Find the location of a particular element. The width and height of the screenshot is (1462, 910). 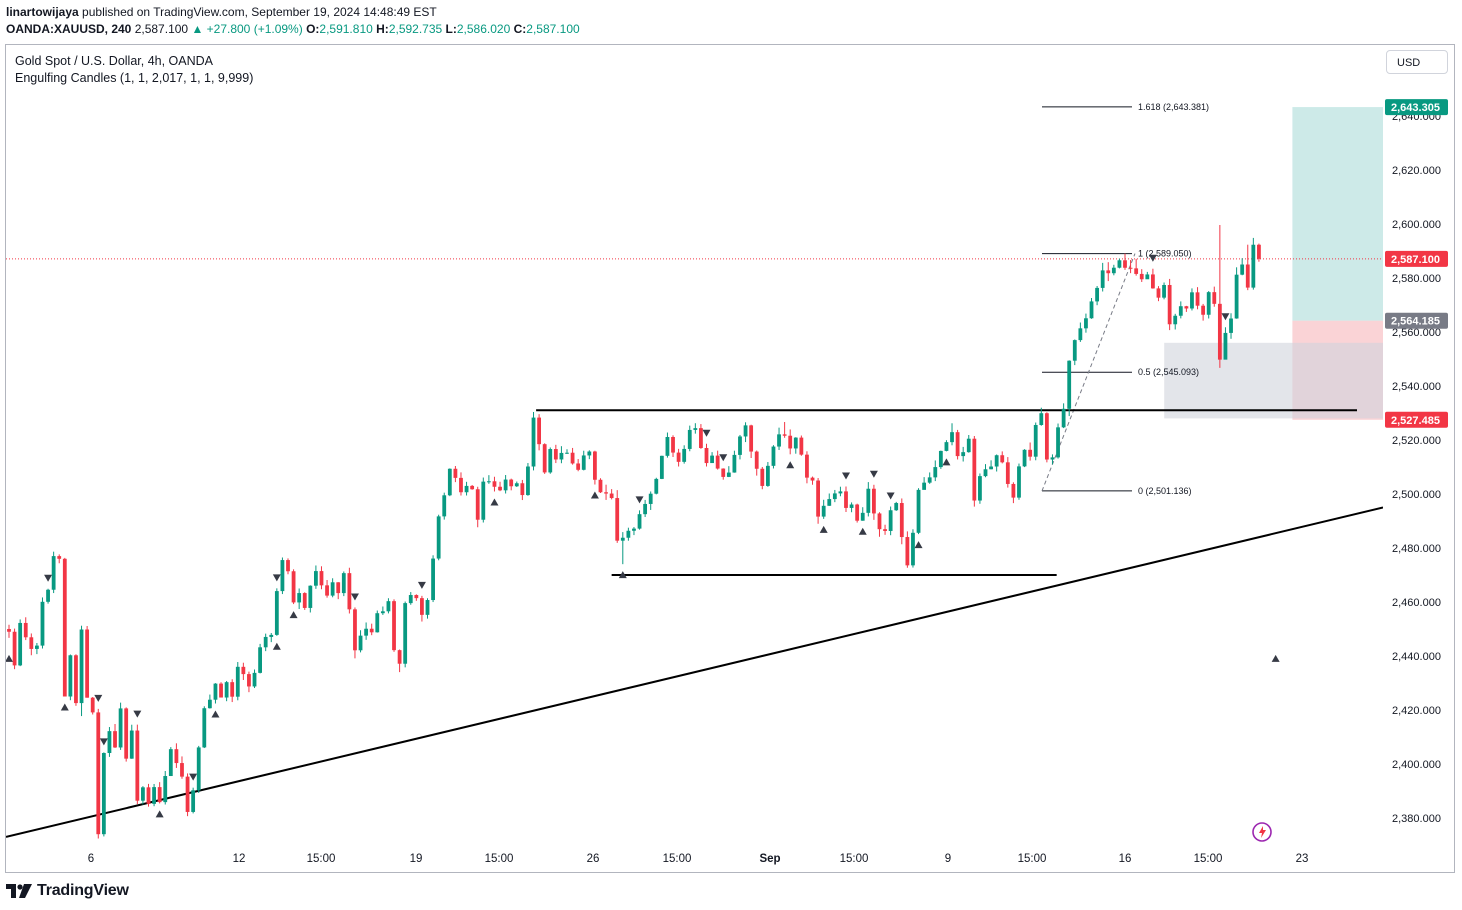

y-axis-label: 2,400.000 is located at coordinates (1416, 765).